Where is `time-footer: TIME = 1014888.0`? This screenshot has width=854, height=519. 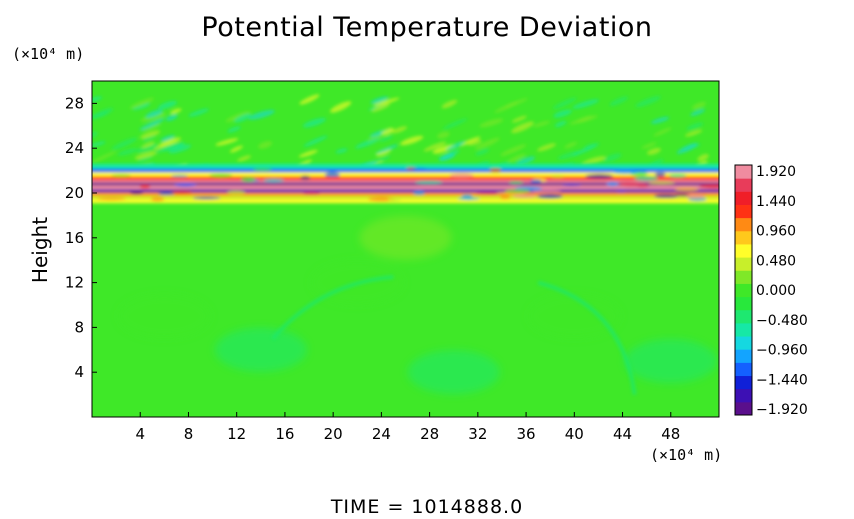 time-footer: TIME = 1014888.0 is located at coordinates (427, 507).